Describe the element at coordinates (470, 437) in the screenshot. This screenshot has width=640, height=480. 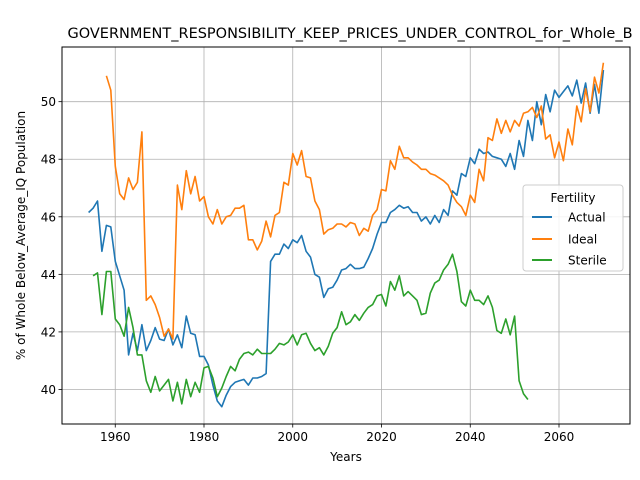
I see `x-tick-label: 2040` at that location.